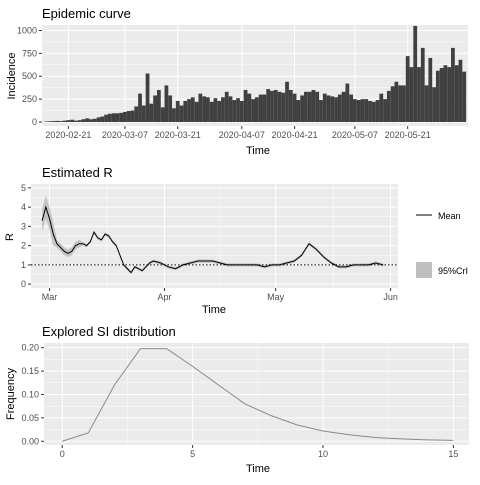 The height and width of the screenshot is (485, 480). I want to click on x-tick-label: 2020-05-07, so click(355, 135).